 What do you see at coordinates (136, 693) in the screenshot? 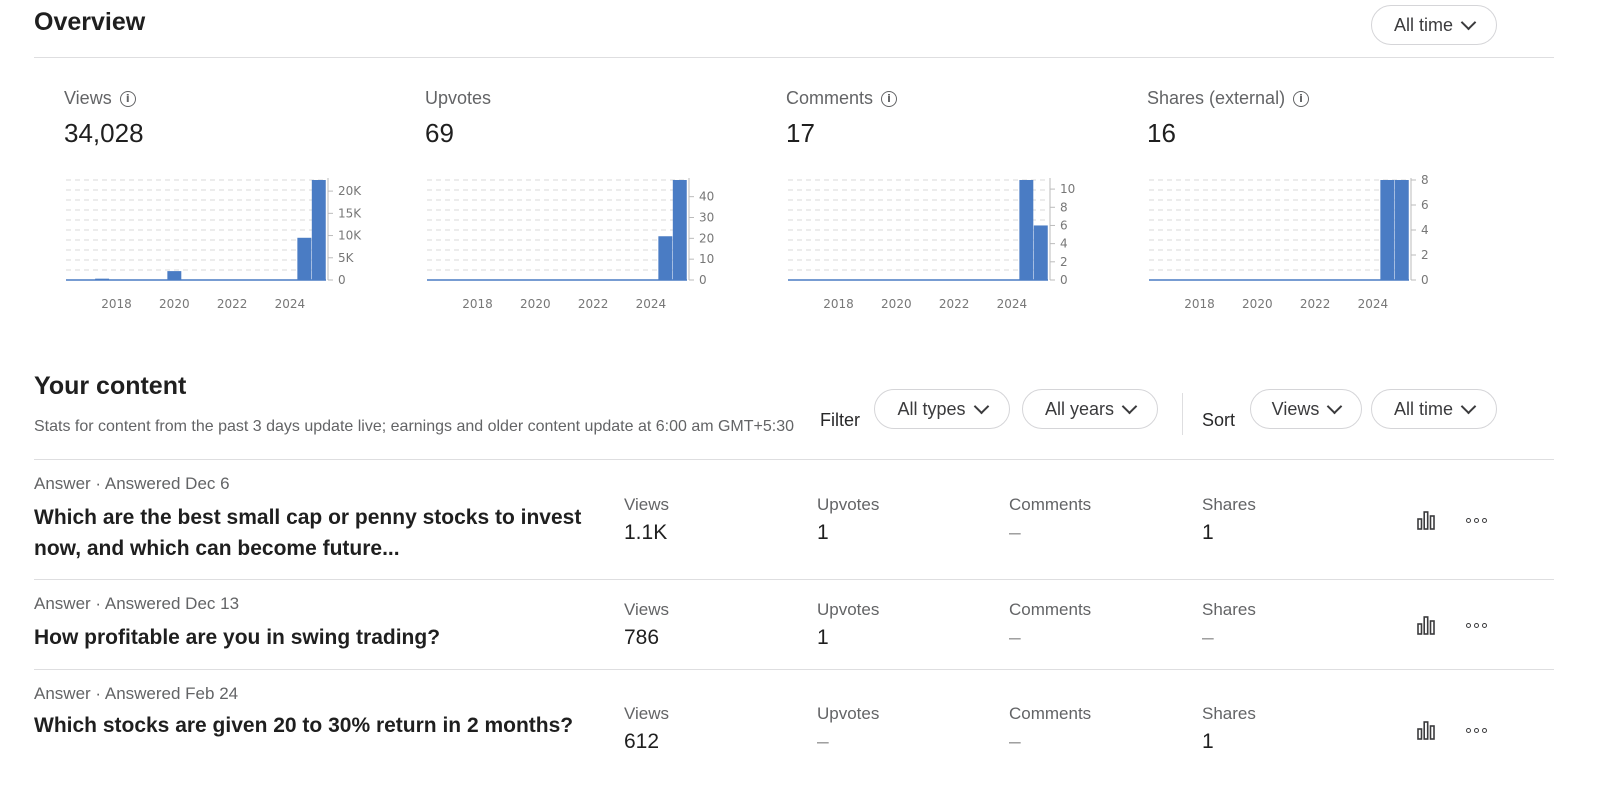
I see `row-meta: Answer · Answered Feb 24` at bounding box center [136, 693].